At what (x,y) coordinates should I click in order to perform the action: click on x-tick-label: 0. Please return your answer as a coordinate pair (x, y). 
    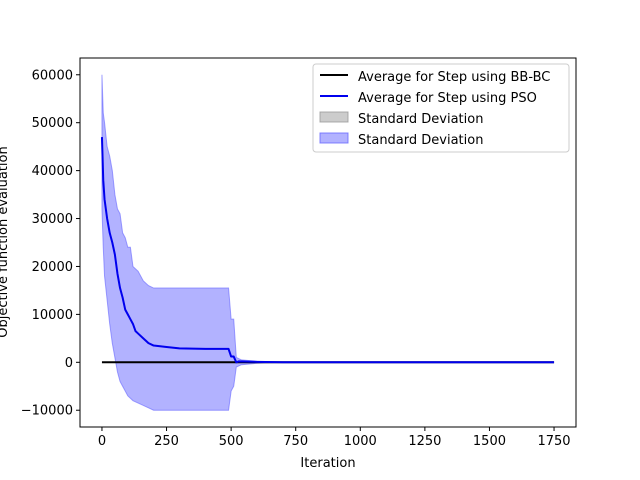
    Looking at the image, I should click on (102, 441).